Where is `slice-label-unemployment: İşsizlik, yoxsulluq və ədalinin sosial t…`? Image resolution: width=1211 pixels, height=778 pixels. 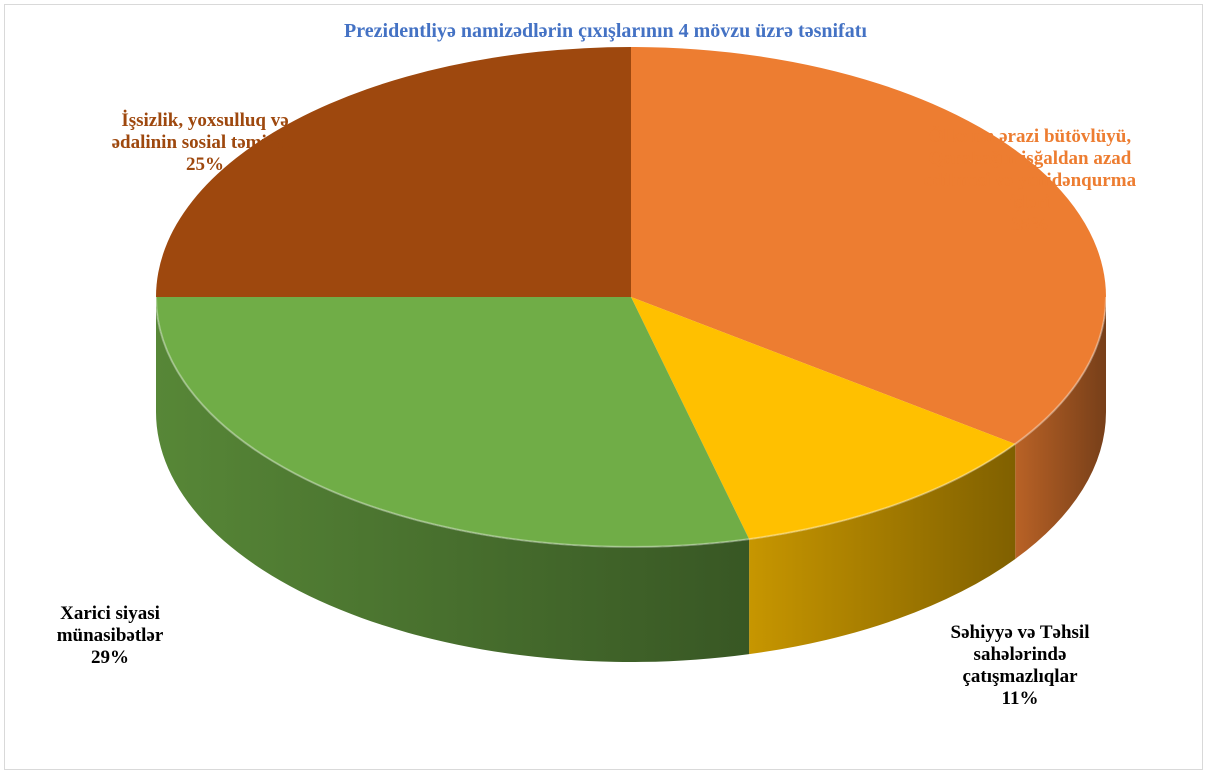 slice-label-unemployment: İşsizlik, yoxsulluq və ədalinin sosial t… is located at coordinates (205, 143).